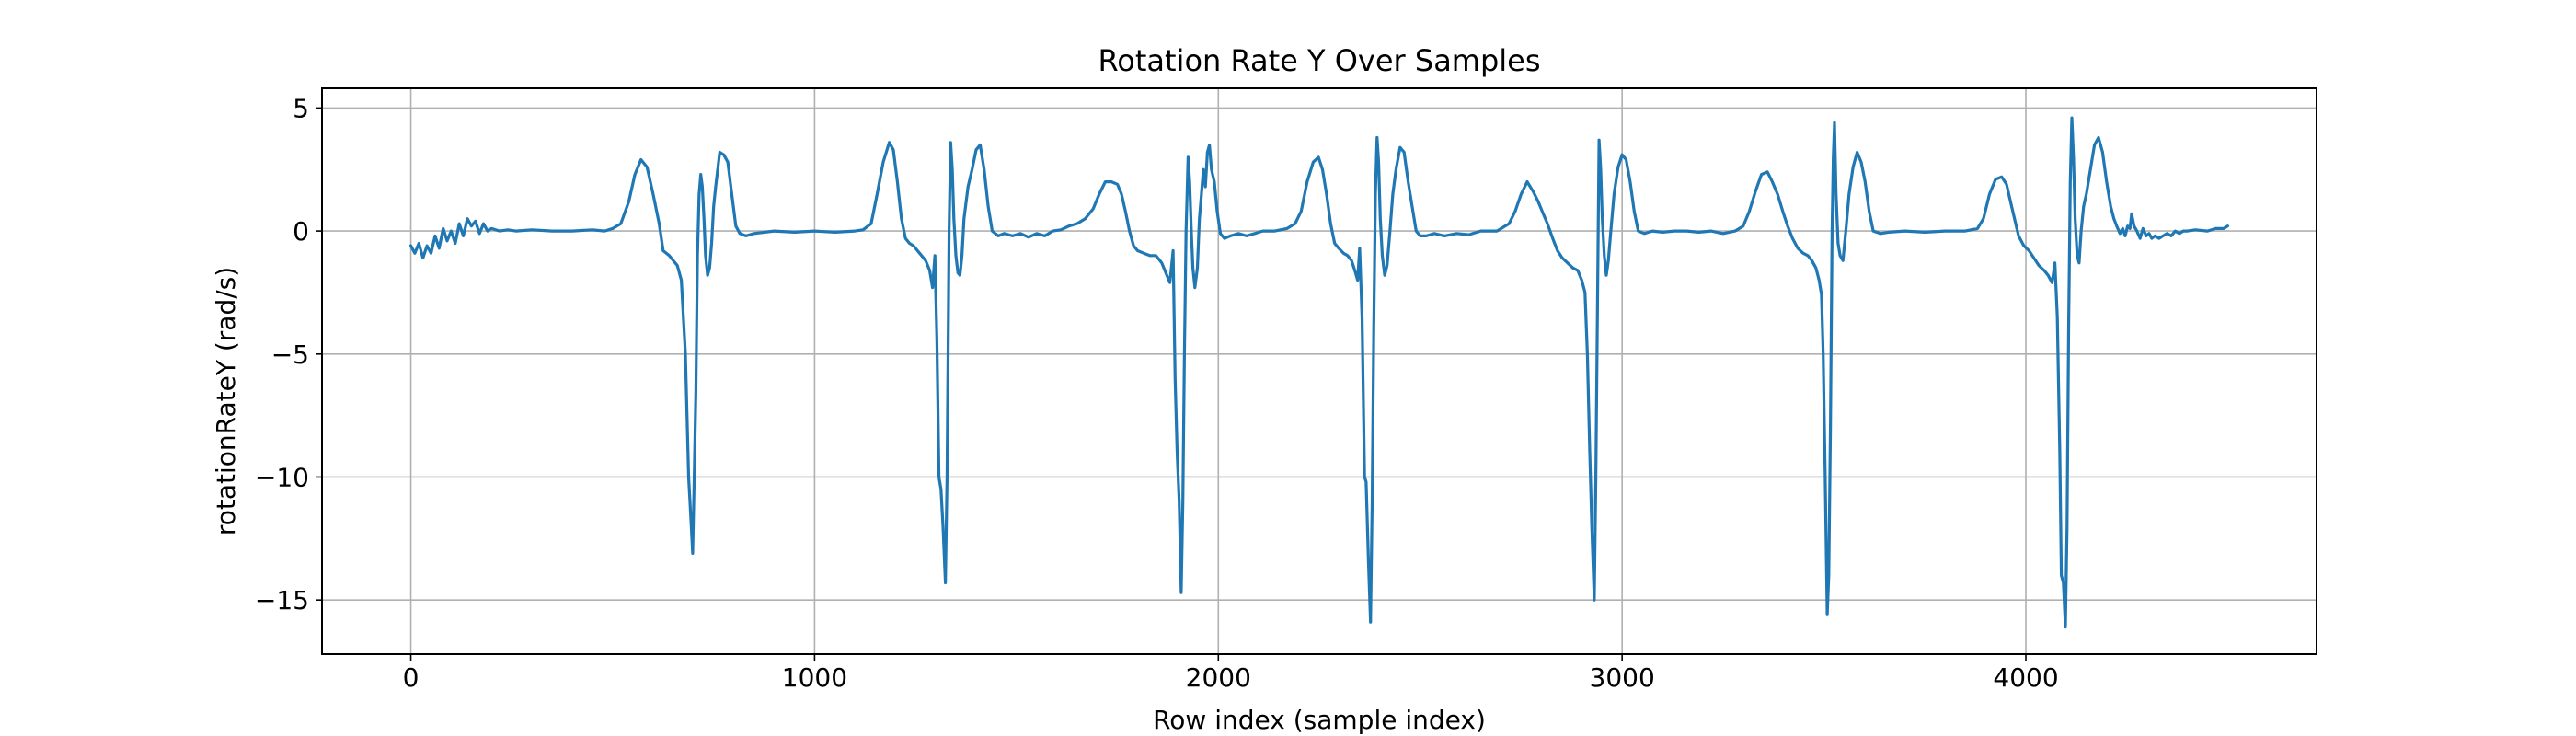 The image size is (2576, 736). What do you see at coordinates (1622, 677) in the screenshot?
I see `x-tick-label: 3000` at bounding box center [1622, 677].